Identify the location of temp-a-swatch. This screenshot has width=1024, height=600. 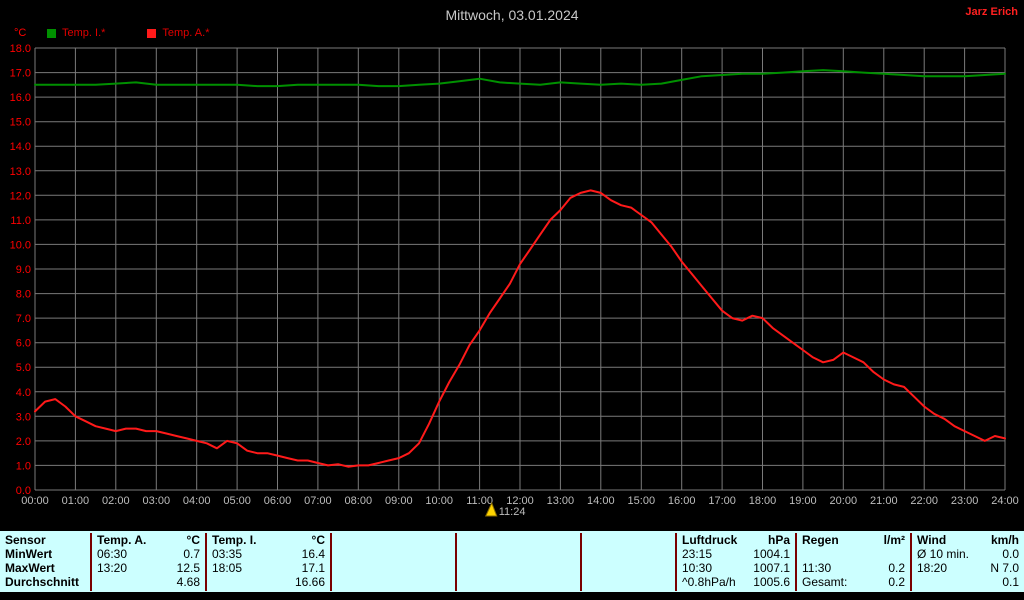
(152, 33).